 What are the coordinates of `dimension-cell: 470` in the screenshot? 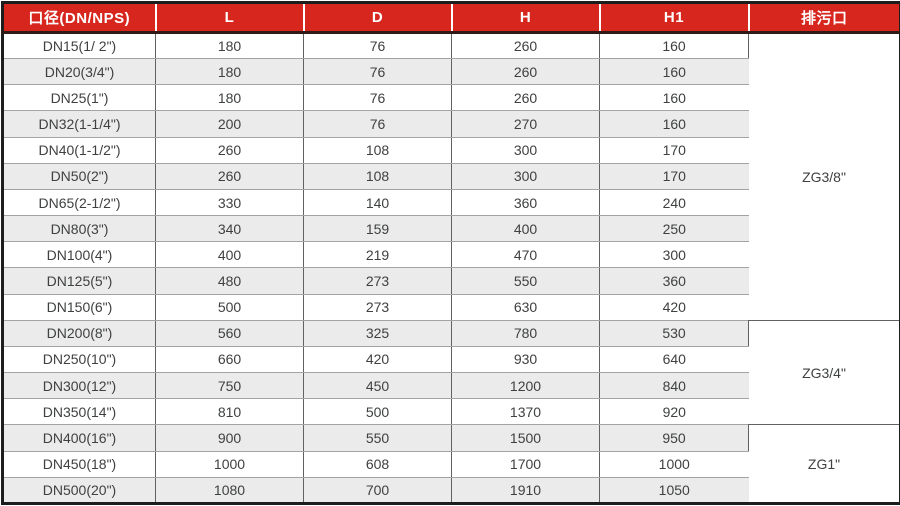 It's located at (525, 255).